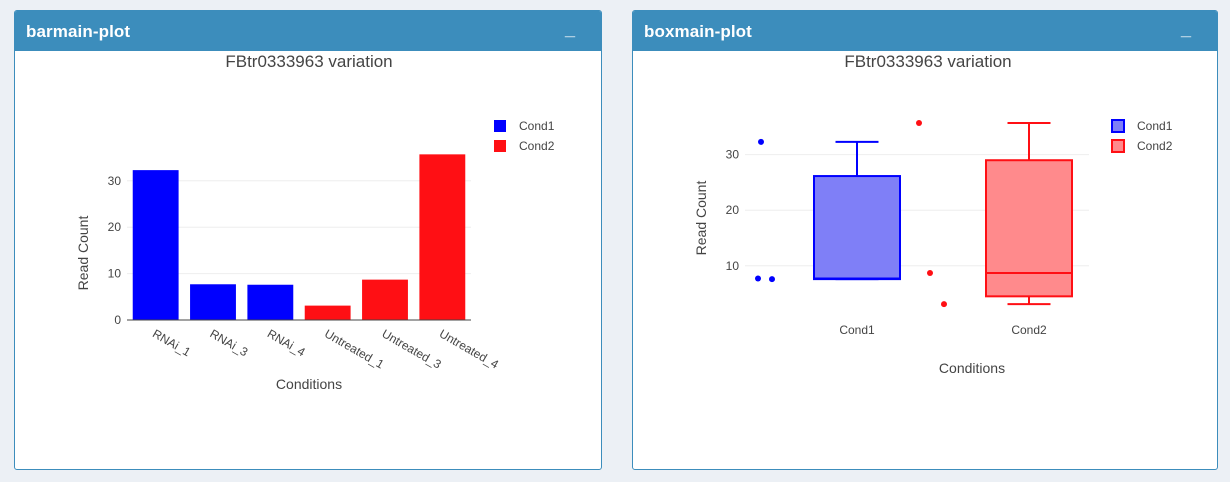 The height and width of the screenshot is (482, 1230). Describe the element at coordinates (117, 320) in the screenshot. I see `y-tick-label: 0` at that location.